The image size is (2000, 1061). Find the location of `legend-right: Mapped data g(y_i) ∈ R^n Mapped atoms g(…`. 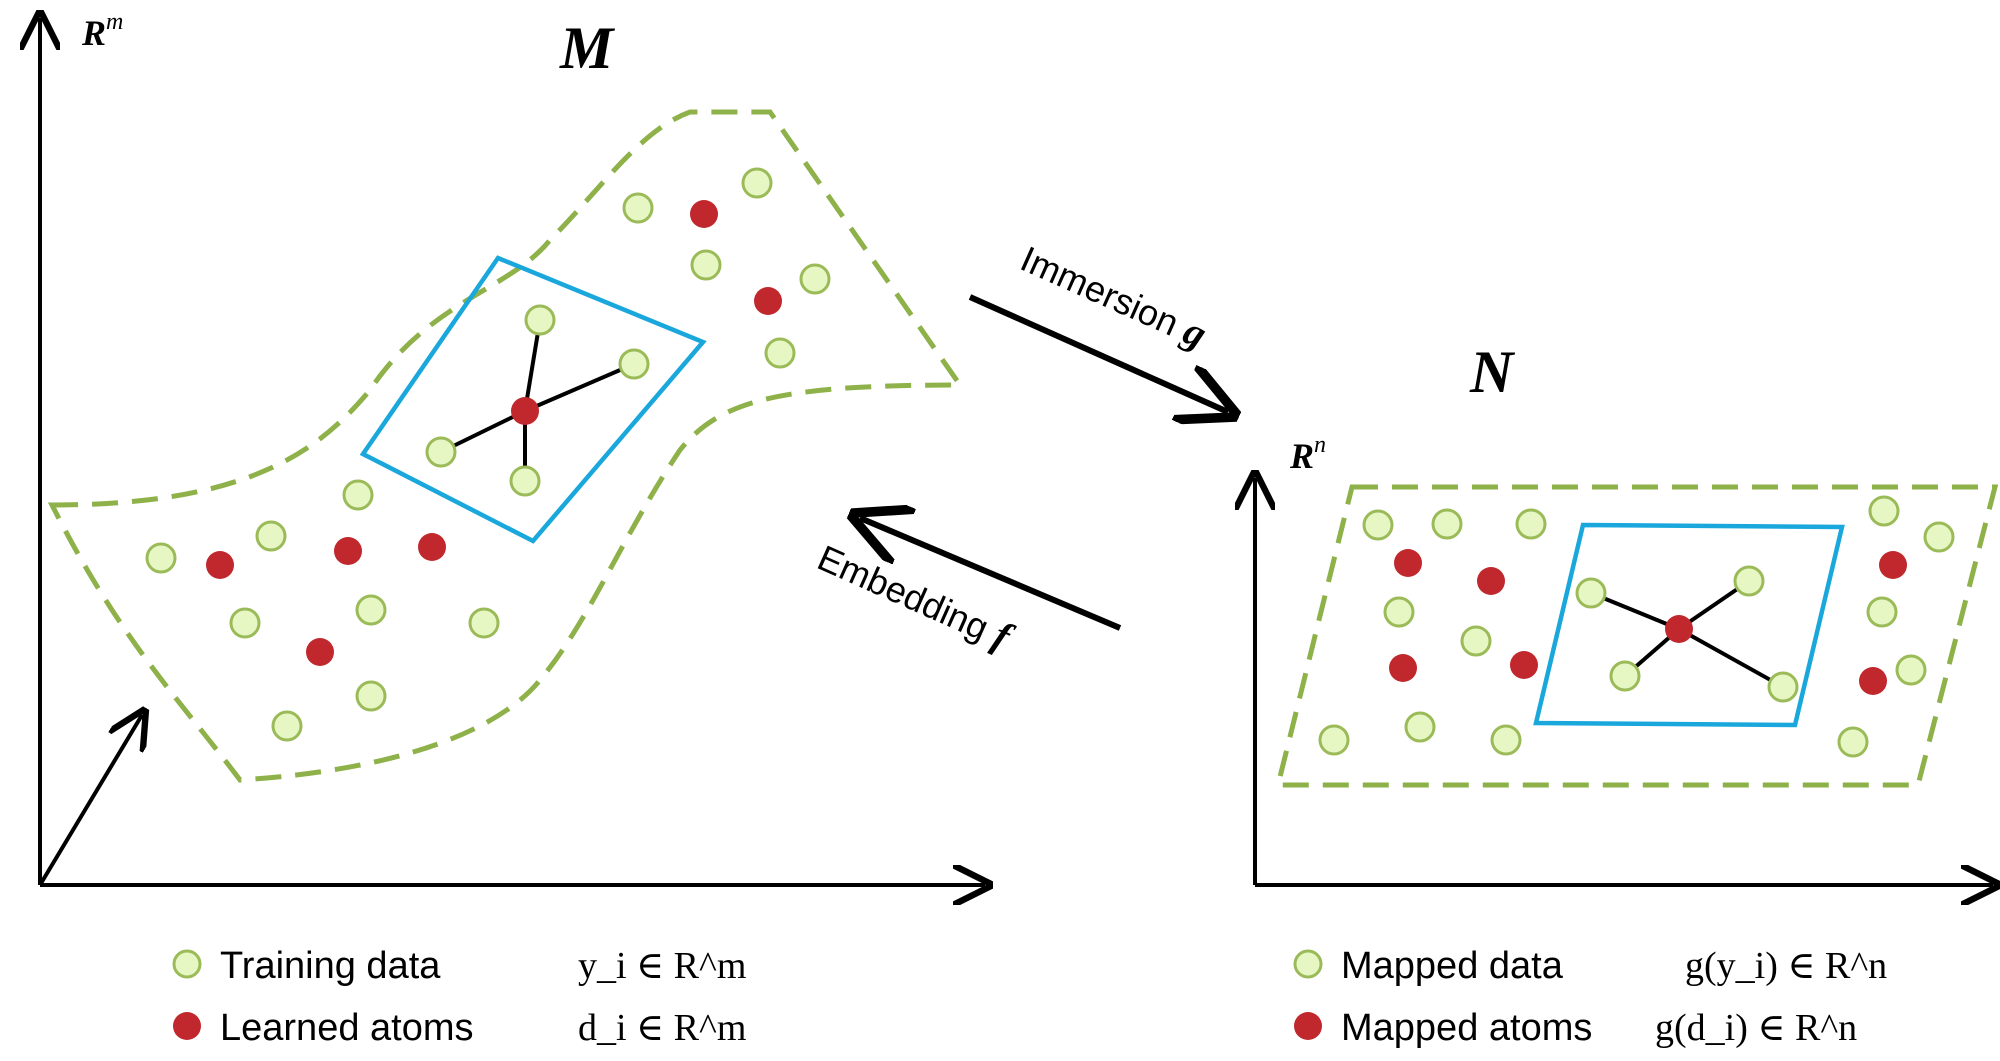

legend-right: Mapped data g(y_i) ∈ R^n Mapped atoms g(… is located at coordinates (1590, 997).